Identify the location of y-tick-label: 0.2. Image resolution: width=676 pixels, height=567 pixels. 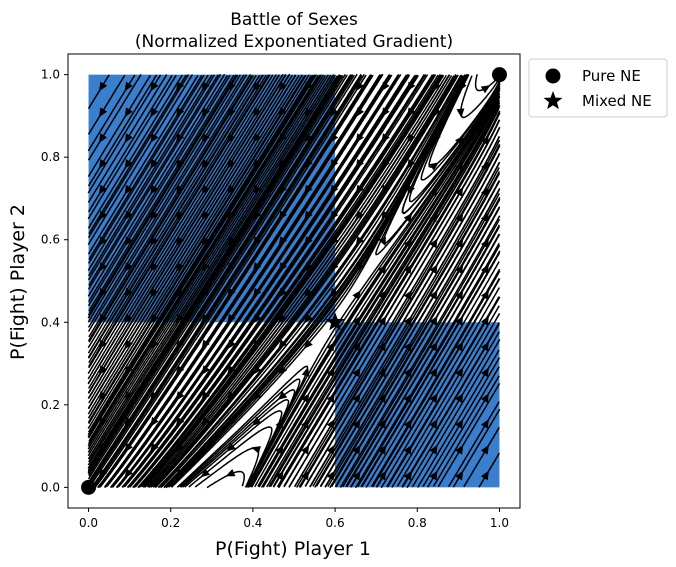
(50, 405).